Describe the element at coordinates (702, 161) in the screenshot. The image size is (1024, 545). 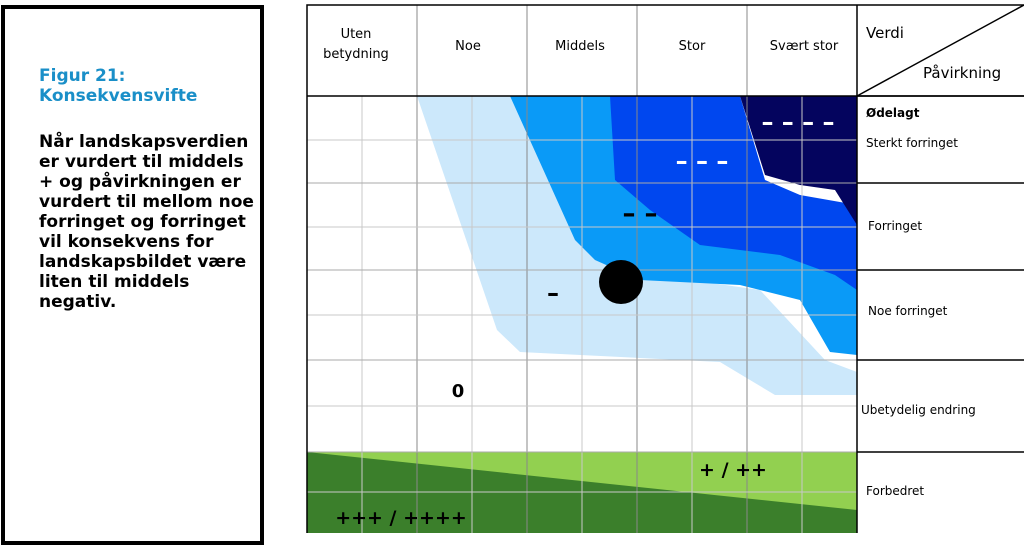
I see `symbol-large-negative: – – –` at that location.